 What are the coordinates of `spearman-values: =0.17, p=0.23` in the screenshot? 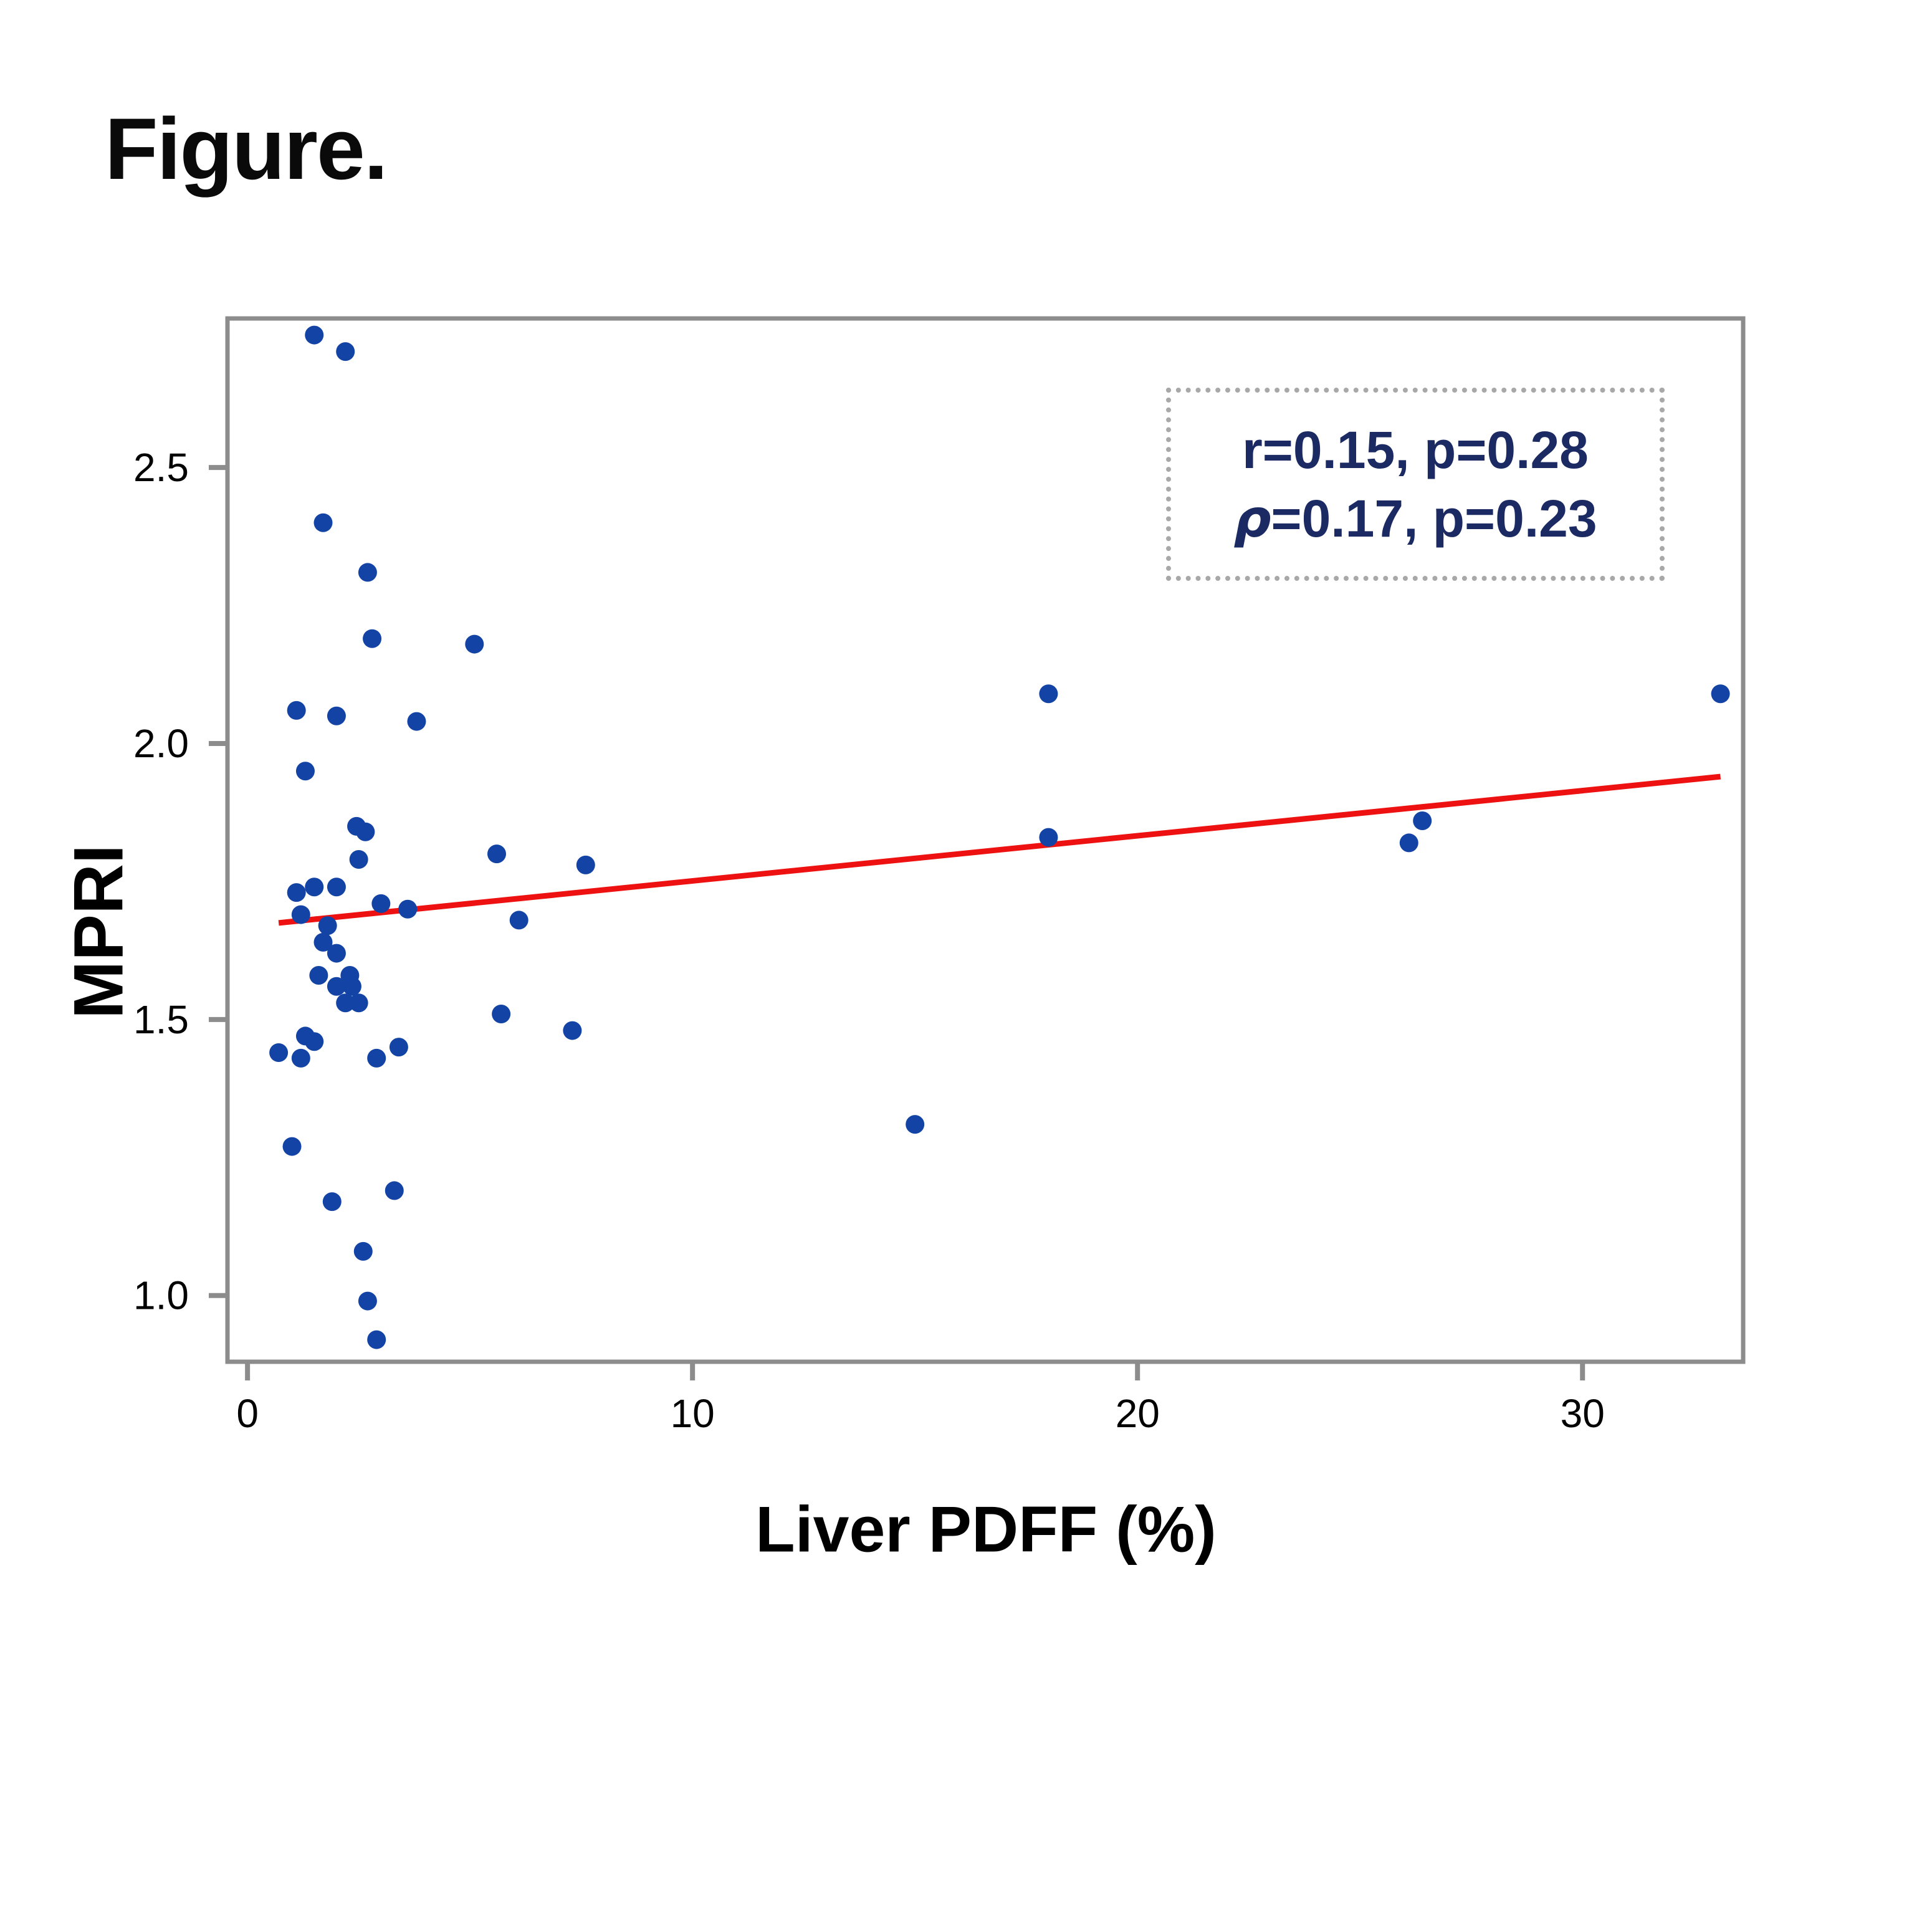 It's located at (1434, 518).